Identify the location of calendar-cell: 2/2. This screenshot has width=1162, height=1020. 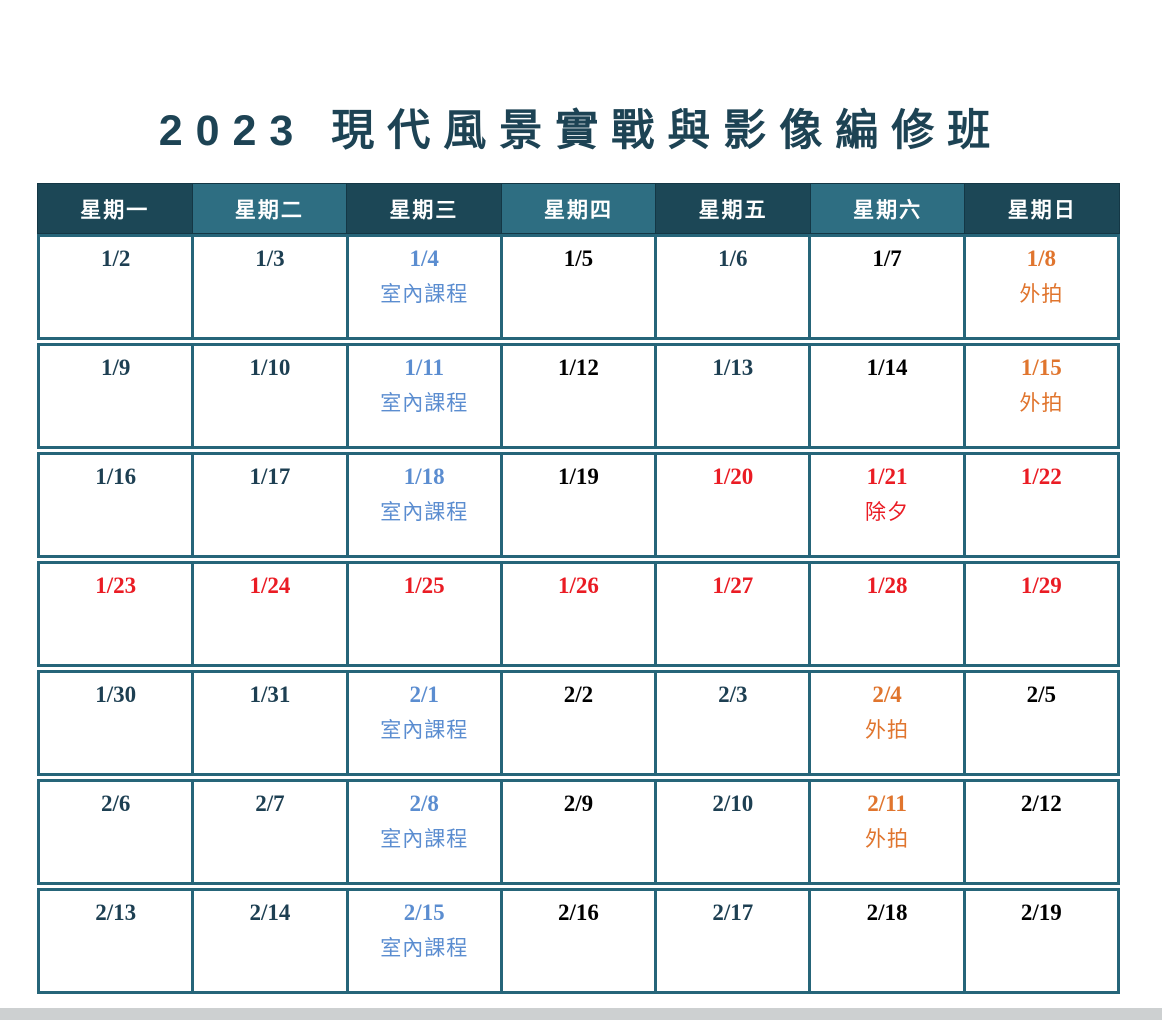
(580, 723).